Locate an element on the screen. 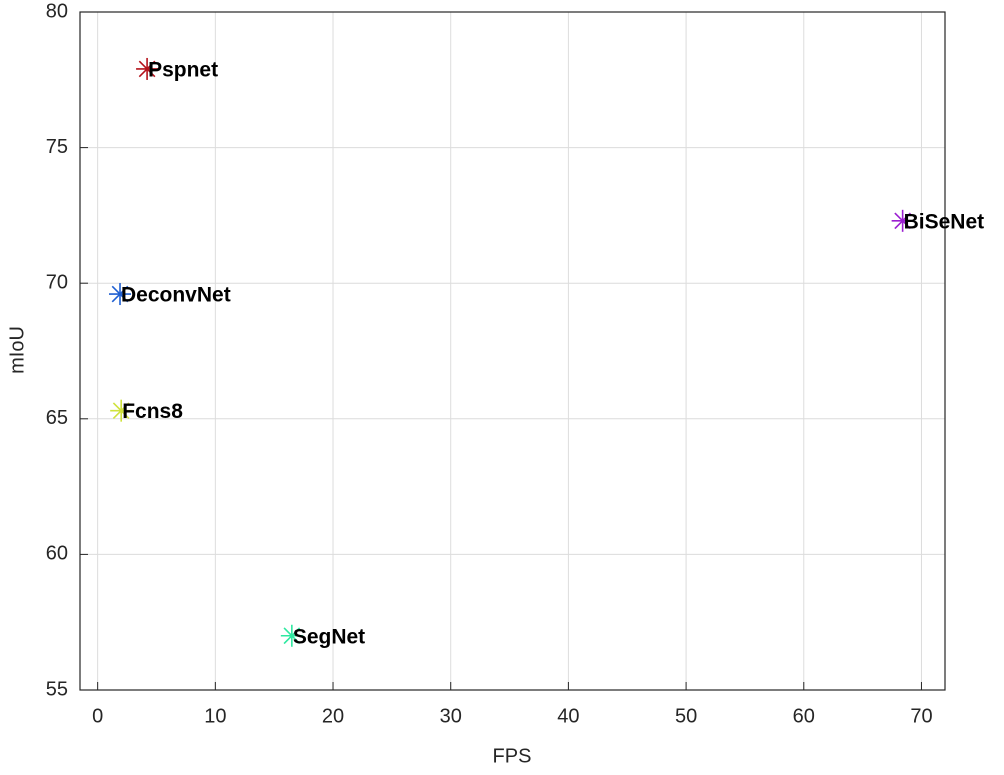 This screenshot has width=1004, height=775. x-tick-label: 60 is located at coordinates (804, 716).